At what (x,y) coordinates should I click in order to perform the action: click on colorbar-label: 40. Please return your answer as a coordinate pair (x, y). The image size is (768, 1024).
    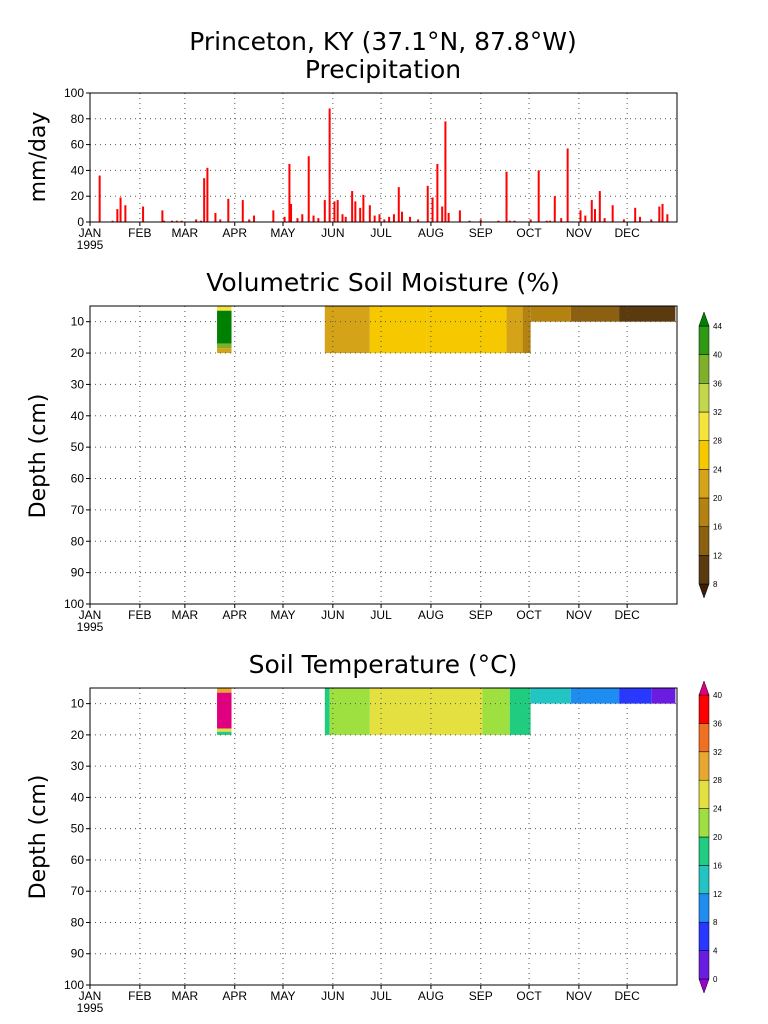
    Looking at the image, I should click on (717, 355).